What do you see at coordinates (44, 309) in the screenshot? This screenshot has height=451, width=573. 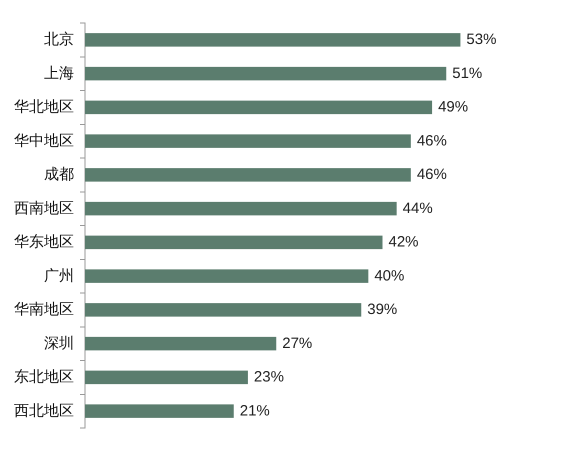 I see `y-tick-label: 华南地区` at bounding box center [44, 309].